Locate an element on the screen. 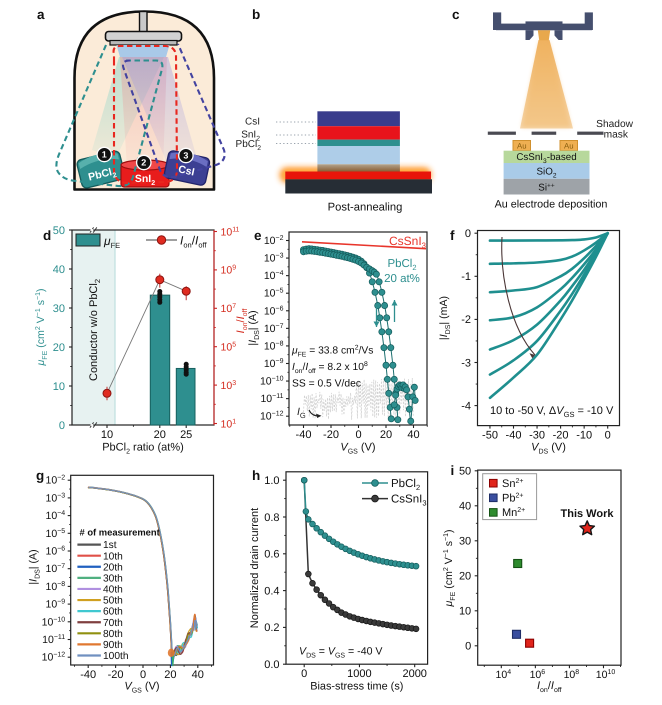 The width and height of the screenshot is (662, 705). svg-text: μFE = 33.8 cm2/Vs is located at coordinates (332, 352).